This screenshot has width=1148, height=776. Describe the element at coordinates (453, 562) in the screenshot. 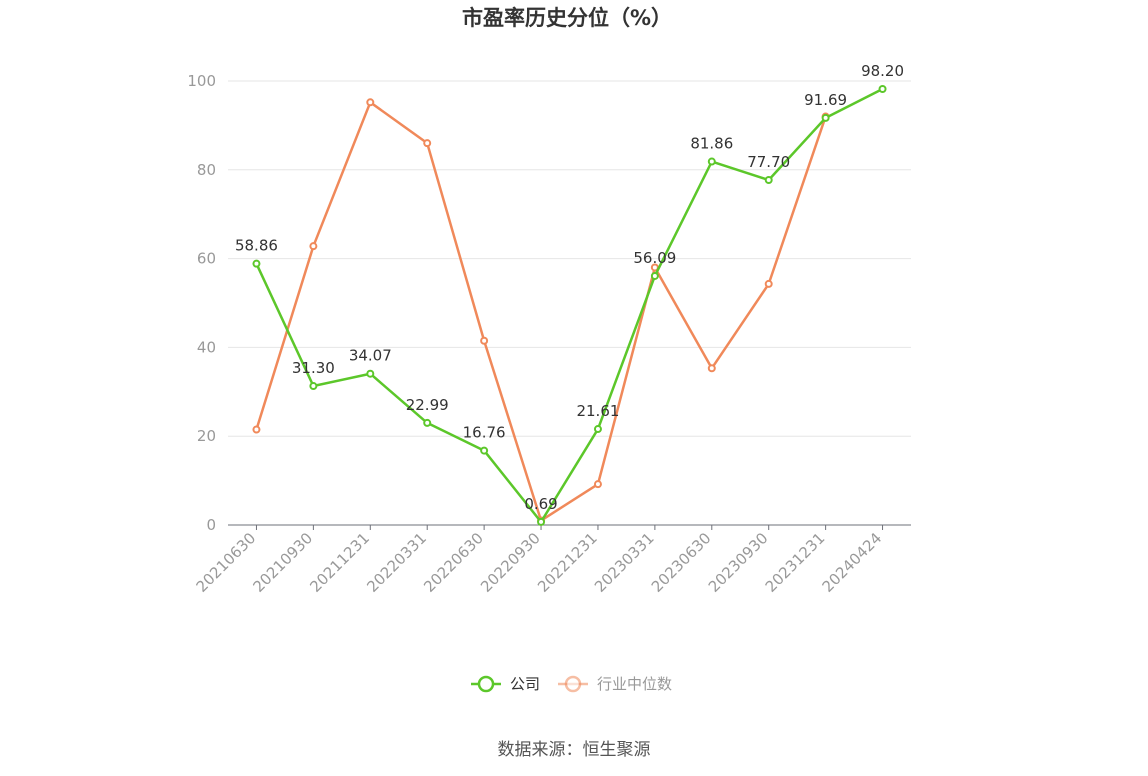

I see `x-tick-label: 20220630` at that location.